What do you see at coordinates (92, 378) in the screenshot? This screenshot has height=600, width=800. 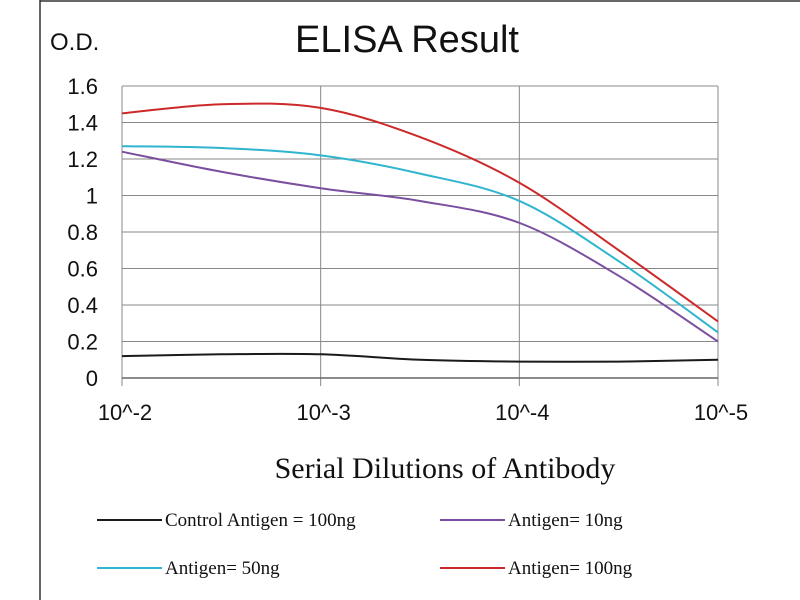 I see `y-tick-label: 0` at bounding box center [92, 378].